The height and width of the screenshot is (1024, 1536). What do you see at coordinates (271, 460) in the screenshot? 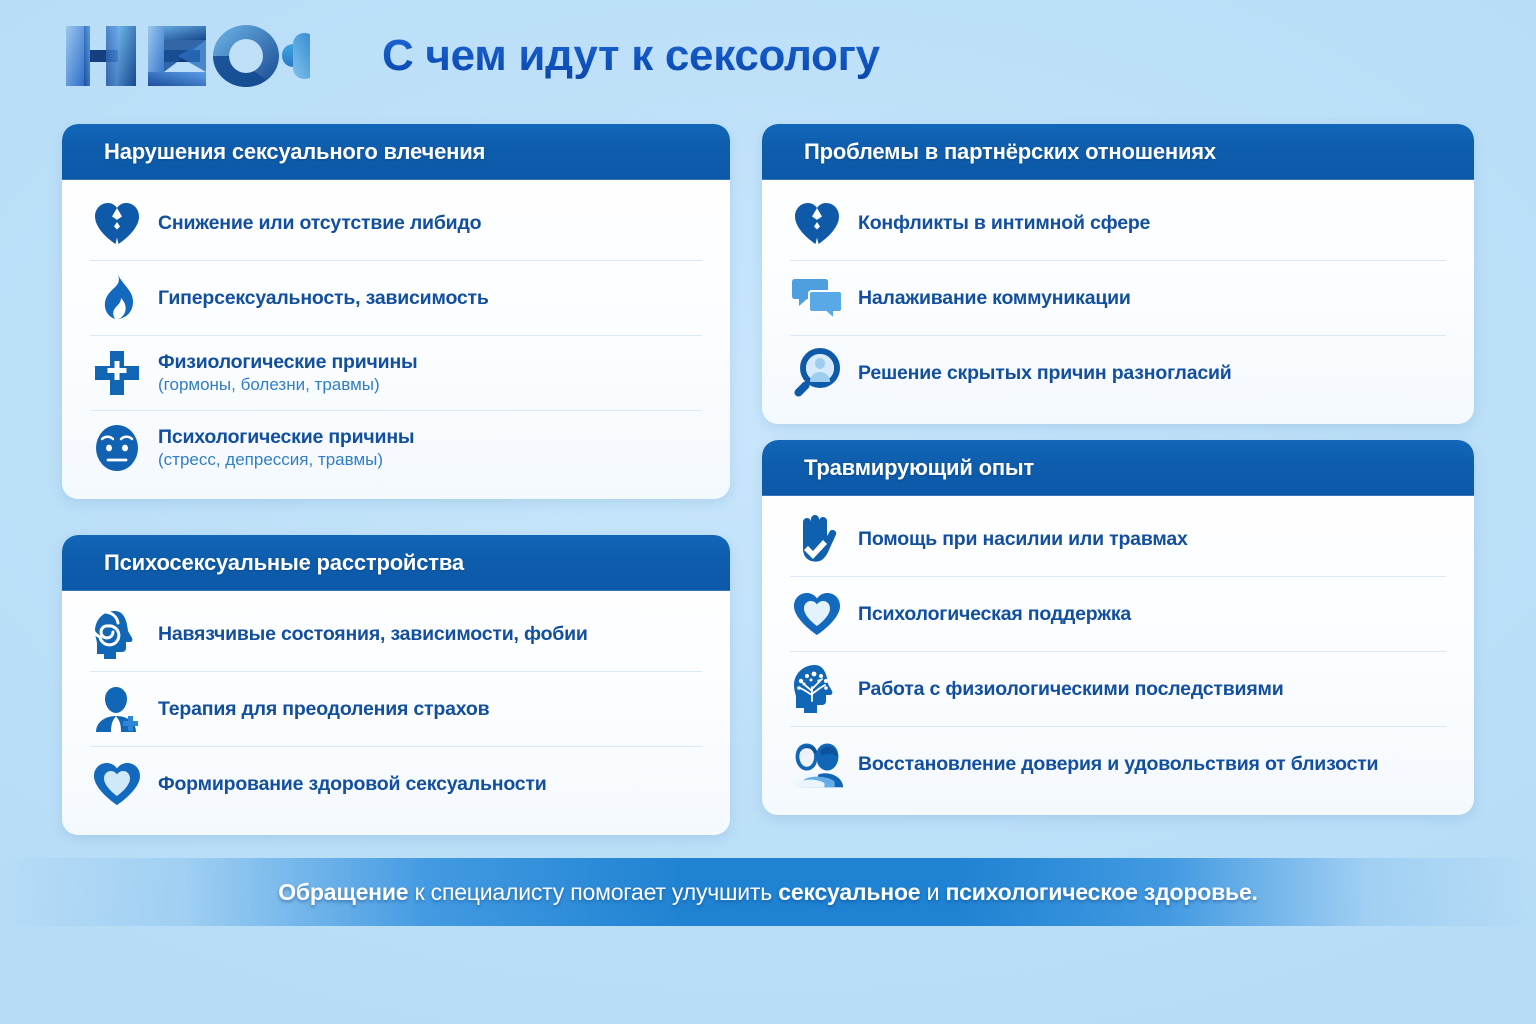
I see `list-item-sublabel: (стресс, депрессия, травмы)` at bounding box center [271, 460].